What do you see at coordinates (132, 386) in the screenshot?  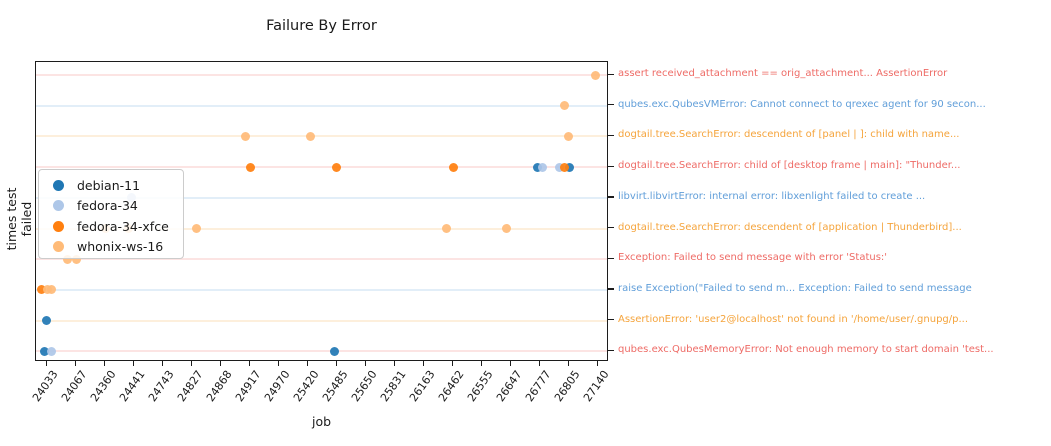 I see `x-tick-label: 24441` at bounding box center [132, 386].